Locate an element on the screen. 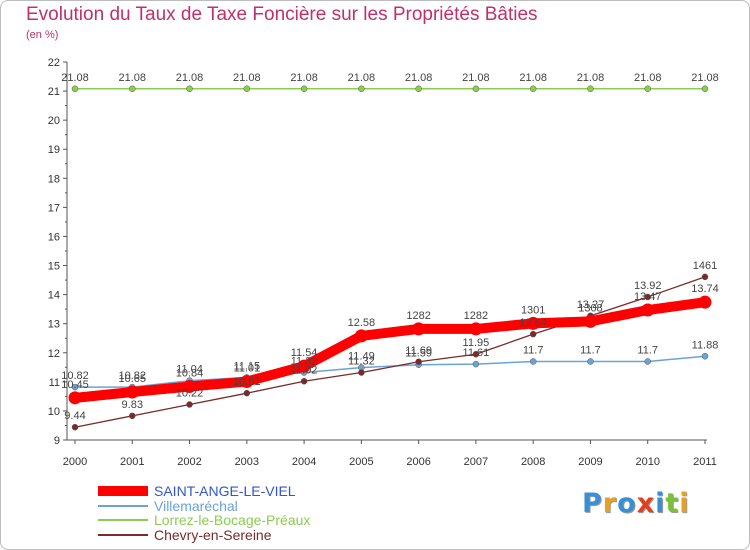  y-tick-label: 19 is located at coordinates (54, 150).